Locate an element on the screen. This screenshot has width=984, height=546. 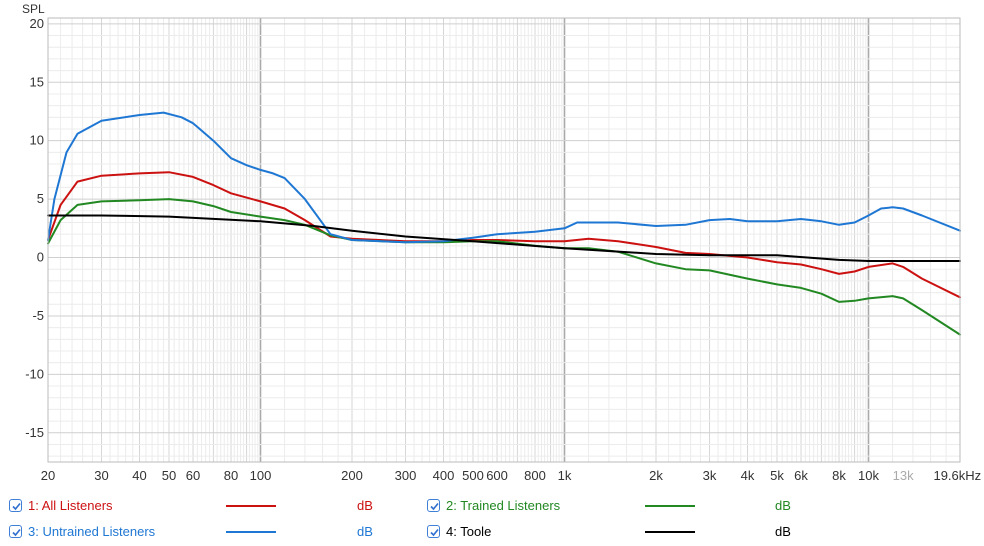
x-tick-label: 60 is located at coordinates (193, 475).